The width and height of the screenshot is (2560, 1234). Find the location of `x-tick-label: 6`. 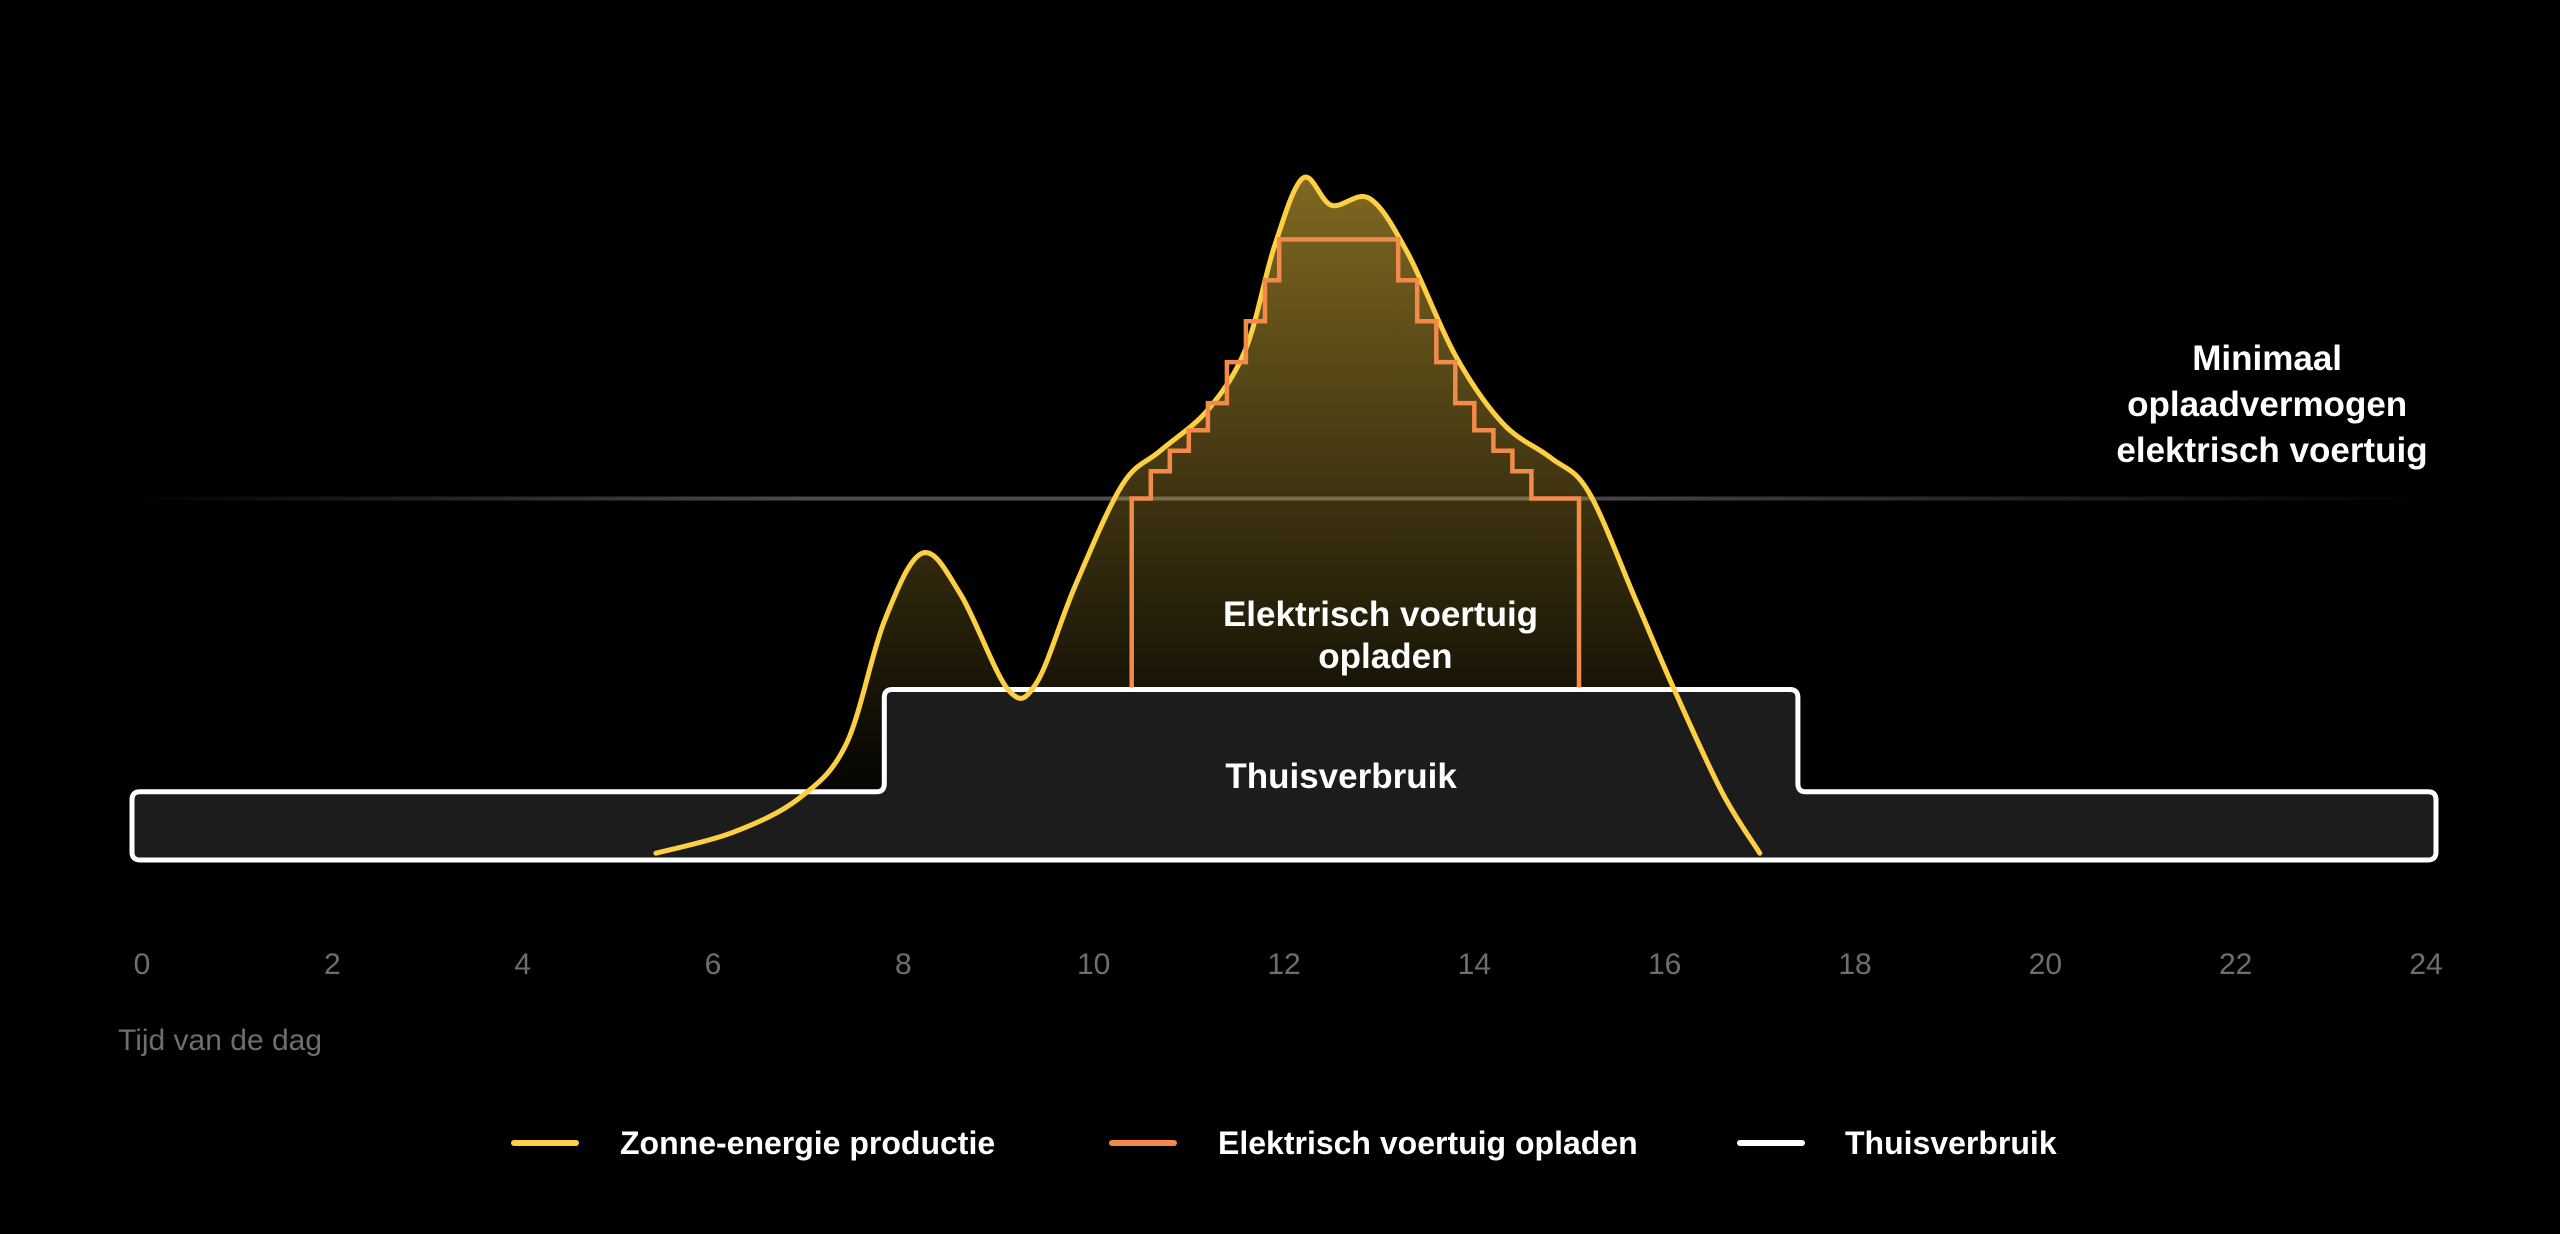

x-tick-label: 6 is located at coordinates (713, 964).